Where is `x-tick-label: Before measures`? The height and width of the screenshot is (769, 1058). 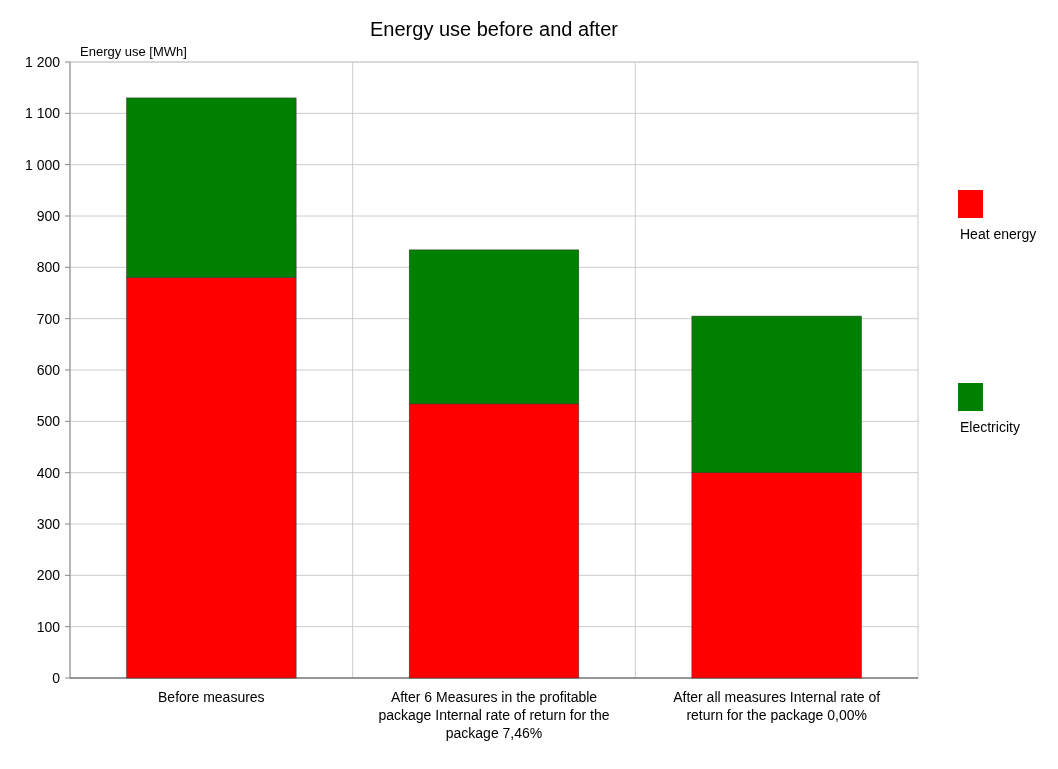 x-tick-label: Before measures is located at coordinates (211, 697).